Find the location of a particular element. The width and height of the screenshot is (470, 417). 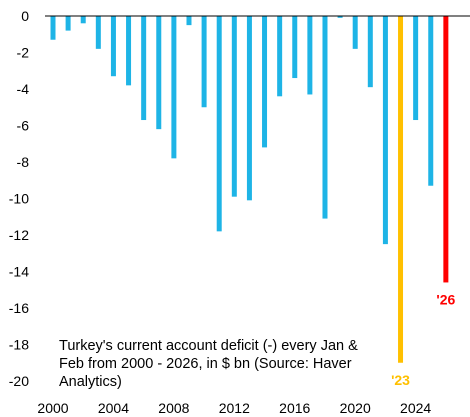

x-tick-label: 2016 is located at coordinates (294, 408).